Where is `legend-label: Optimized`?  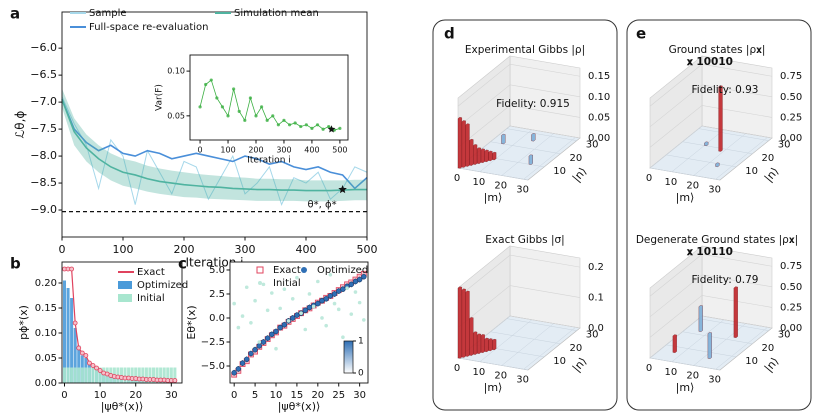
legend-label: Optimized is located at coordinates (162, 285).